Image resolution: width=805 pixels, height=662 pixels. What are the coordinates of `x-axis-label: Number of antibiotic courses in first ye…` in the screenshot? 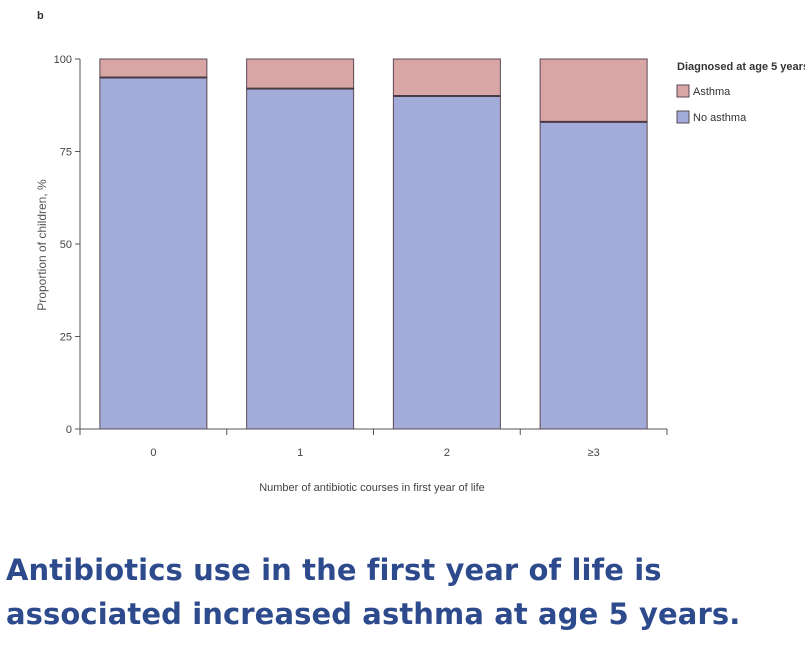 It's located at (372, 488).